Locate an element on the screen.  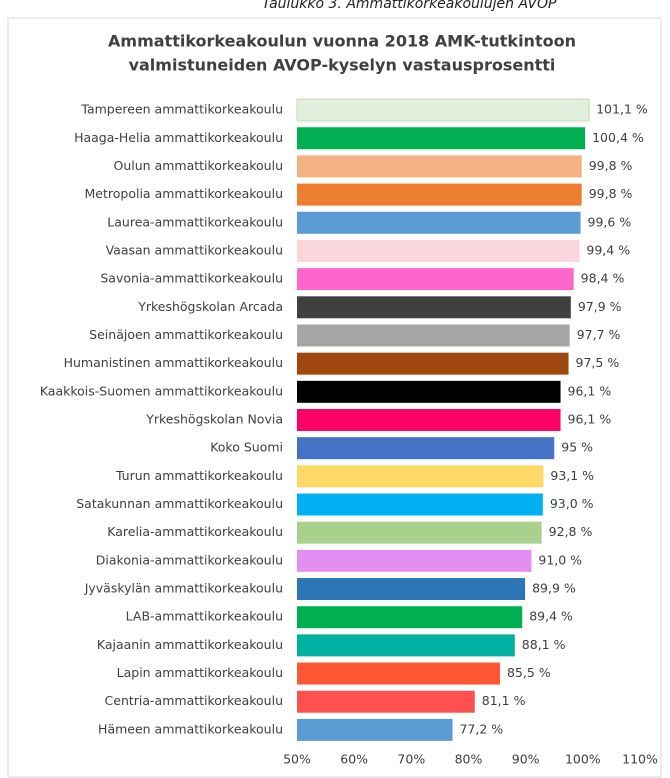
y-tick-label: Metropolia ammattikorkeakoulu is located at coordinates (184, 193).